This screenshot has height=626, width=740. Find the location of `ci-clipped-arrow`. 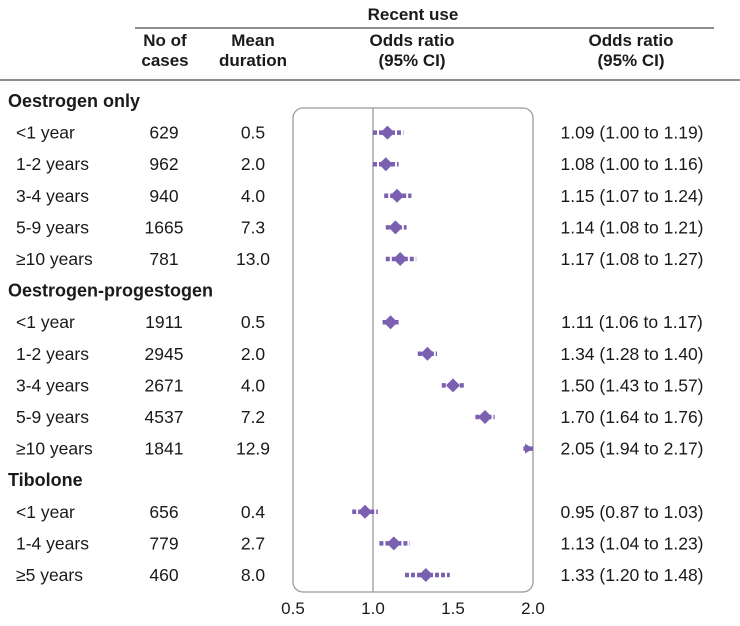

ci-clipped-arrow is located at coordinates (529, 448).